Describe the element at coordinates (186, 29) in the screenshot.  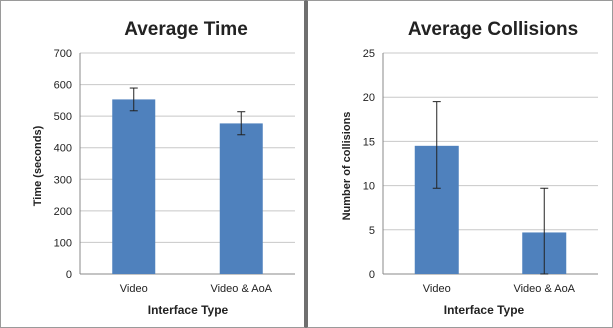
I see `chart-title: Average Time` at that location.